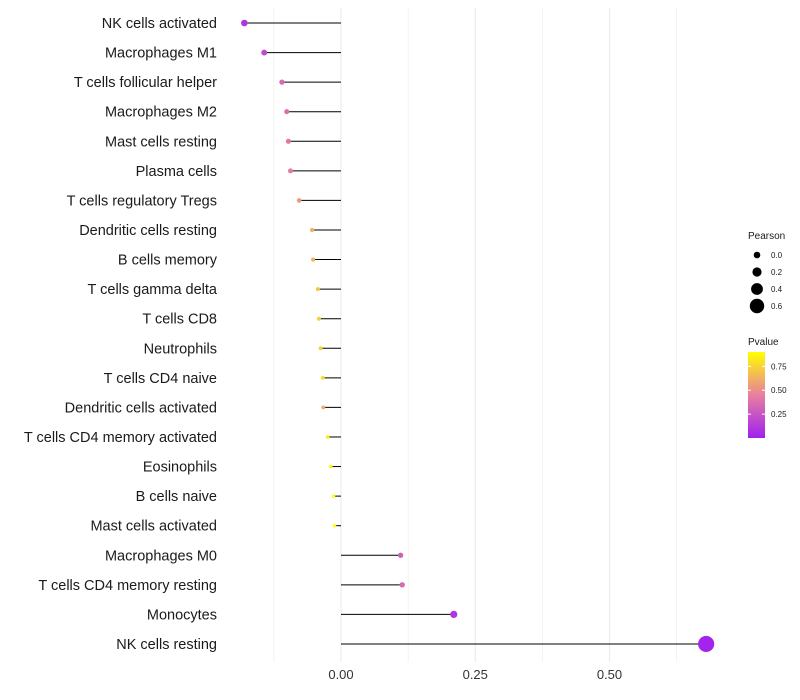 The height and width of the screenshot is (700, 800). I want to click on legend-pvalue: Pvalue 0.25 0.50 0.75, so click(767, 387).